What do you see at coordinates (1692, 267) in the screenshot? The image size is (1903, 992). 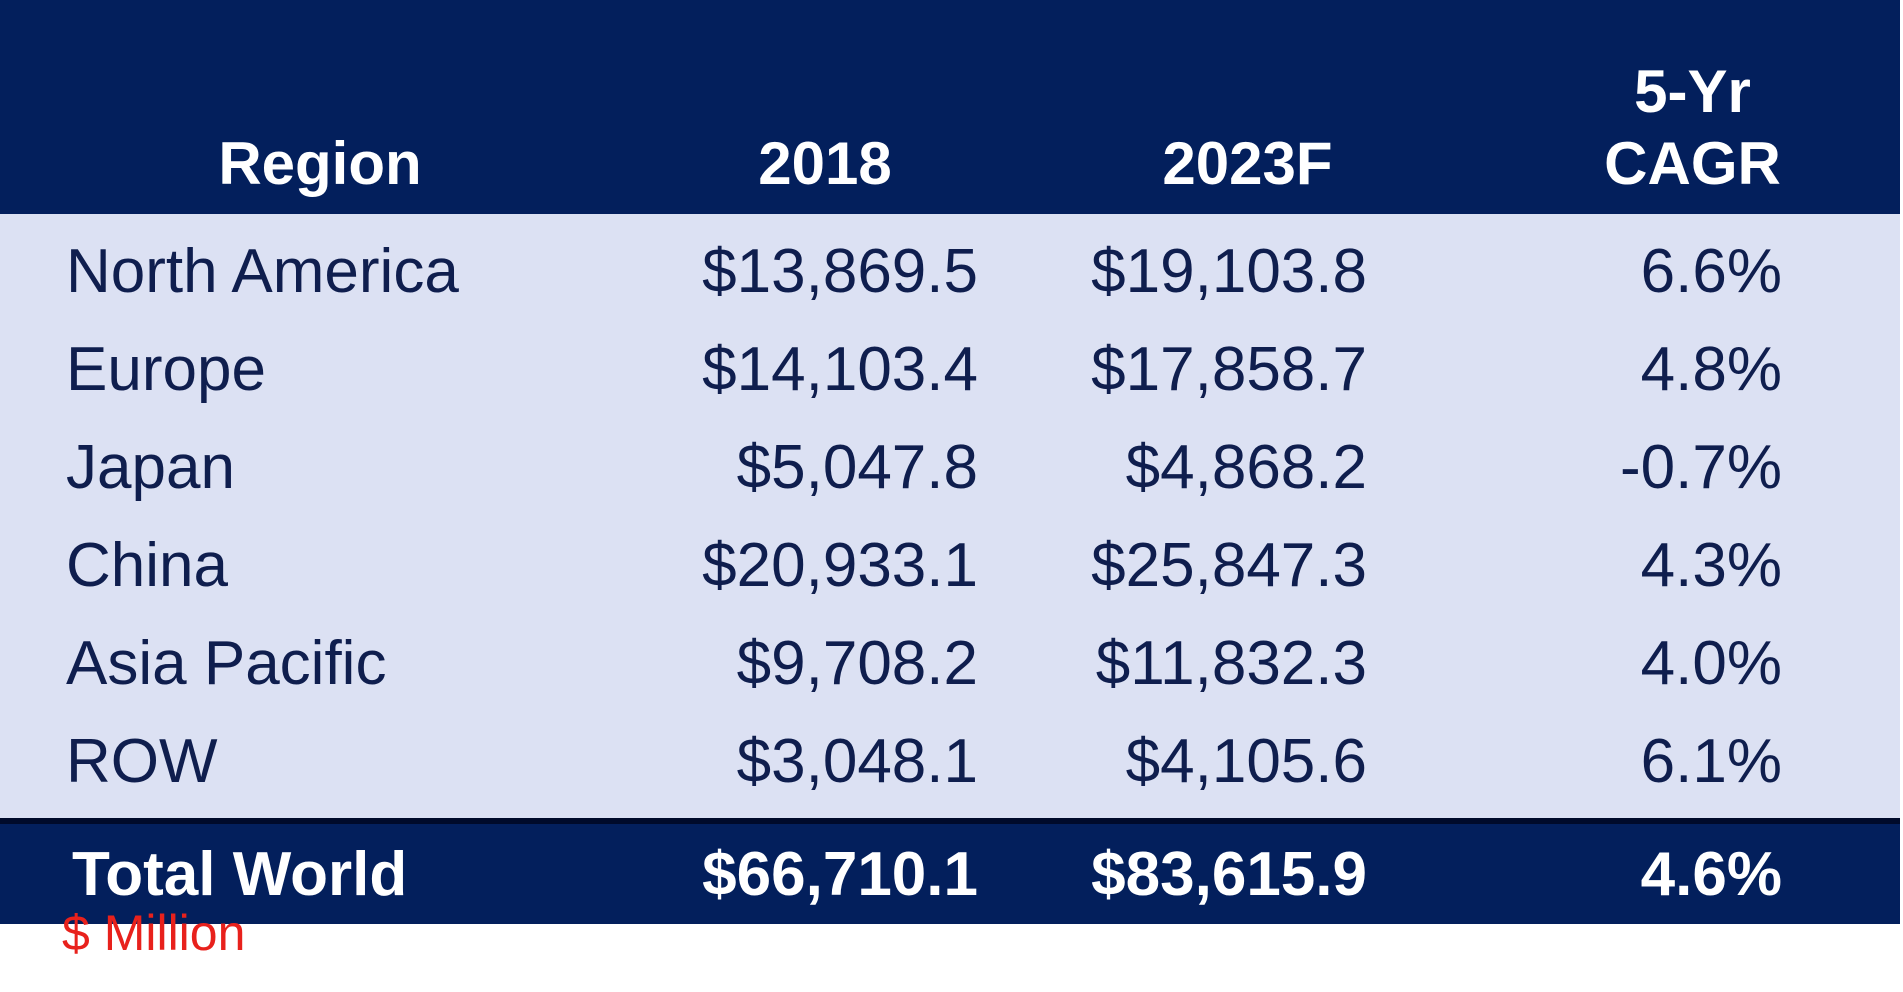 I see `cagr-cell: 6.6%` at bounding box center [1692, 267].